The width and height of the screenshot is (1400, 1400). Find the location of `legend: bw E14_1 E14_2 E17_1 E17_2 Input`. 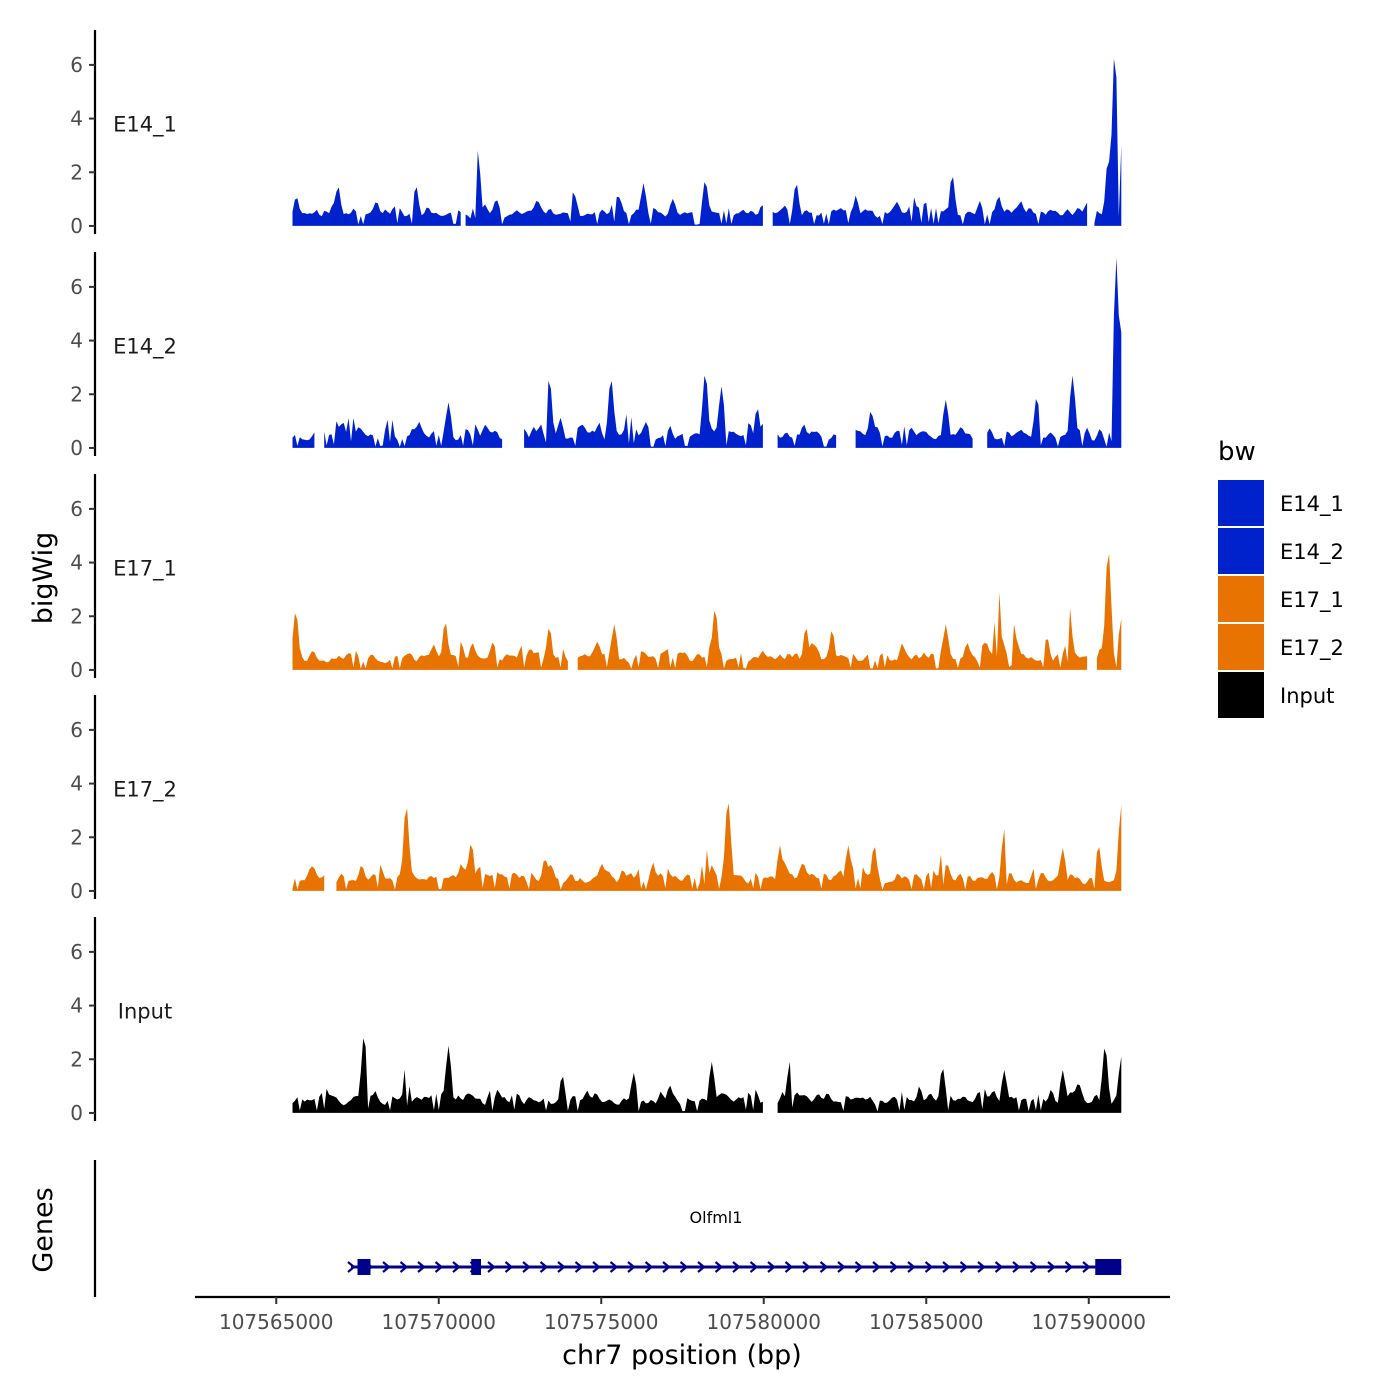

legend: bw E14_1 E14_2 E17_1 E17_2 Input is located at coordinates (1281, 577).